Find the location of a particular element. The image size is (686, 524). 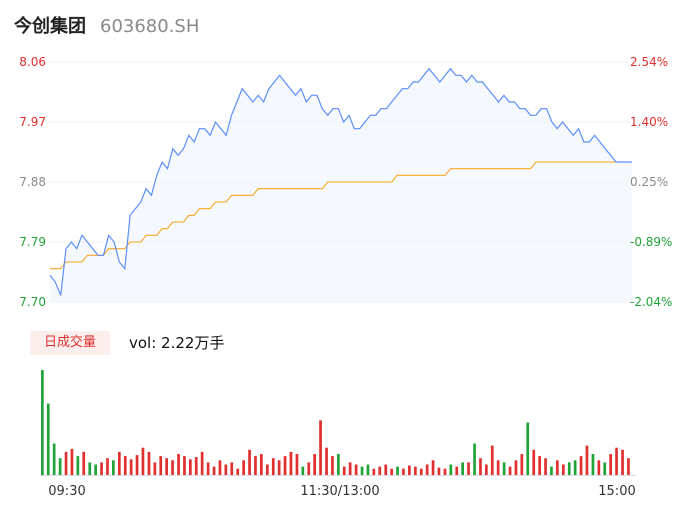

y-tick-right: -0.89% is located at coordinates (651, 242).